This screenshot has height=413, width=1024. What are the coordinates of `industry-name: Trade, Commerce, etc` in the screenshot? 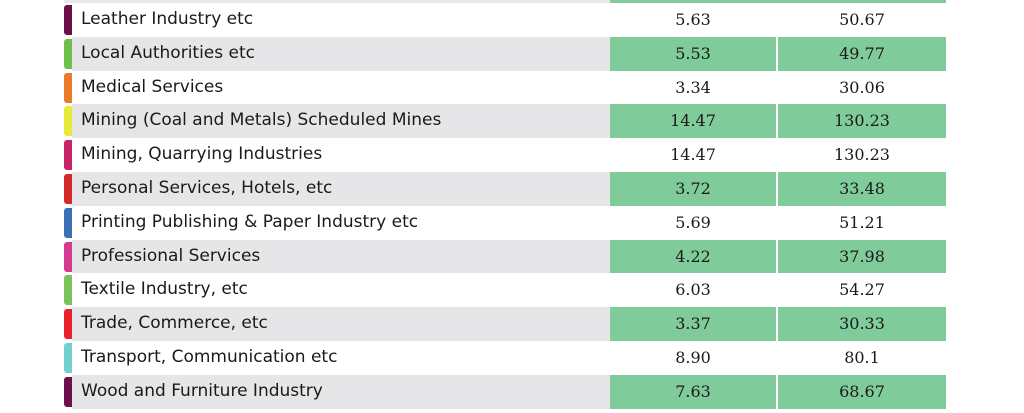 It's located at (174, 323).